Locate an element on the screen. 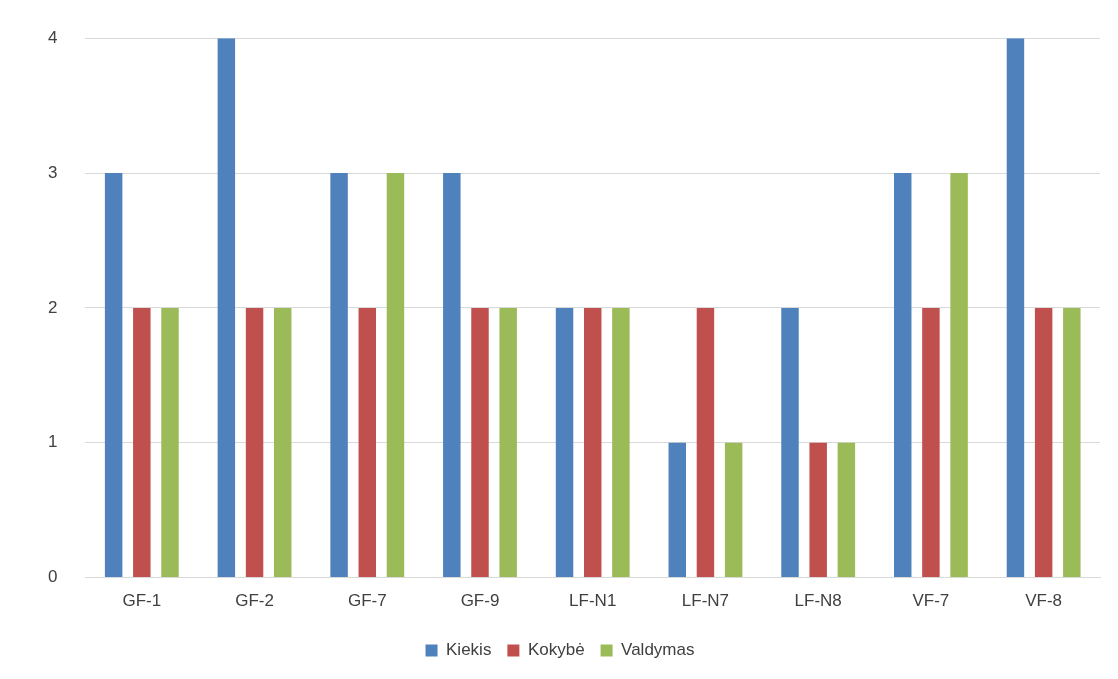 The image size is (1118, 679). x-tick-label: VF-7 is located at coordinates (931, 601).